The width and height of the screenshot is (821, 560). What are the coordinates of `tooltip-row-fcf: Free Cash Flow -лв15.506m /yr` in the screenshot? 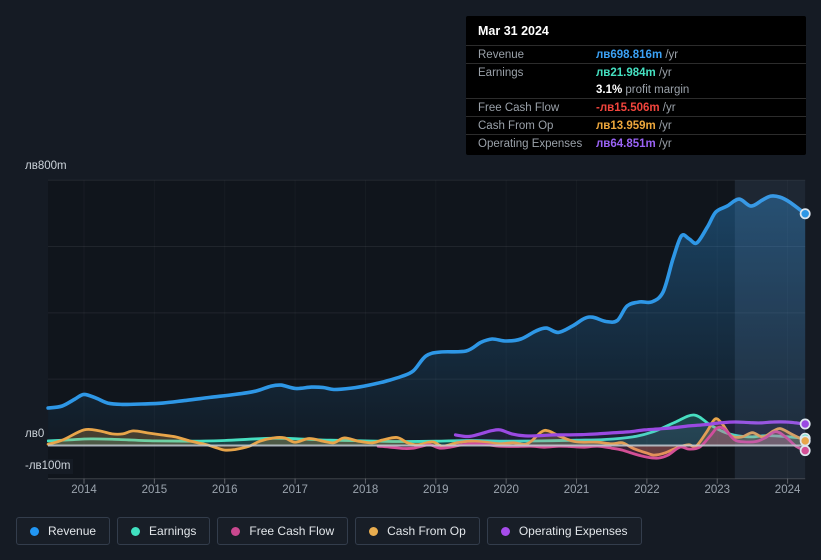 It's located at (636, 107).